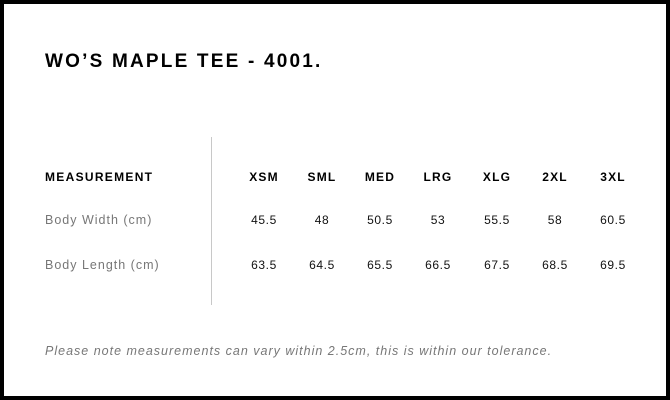 Image resolution: width=670 pixels, height=400 pixels. Describe the element at coordinates (497, 265) in the screenshot. I see `measurement-value: 67.5` at that location.